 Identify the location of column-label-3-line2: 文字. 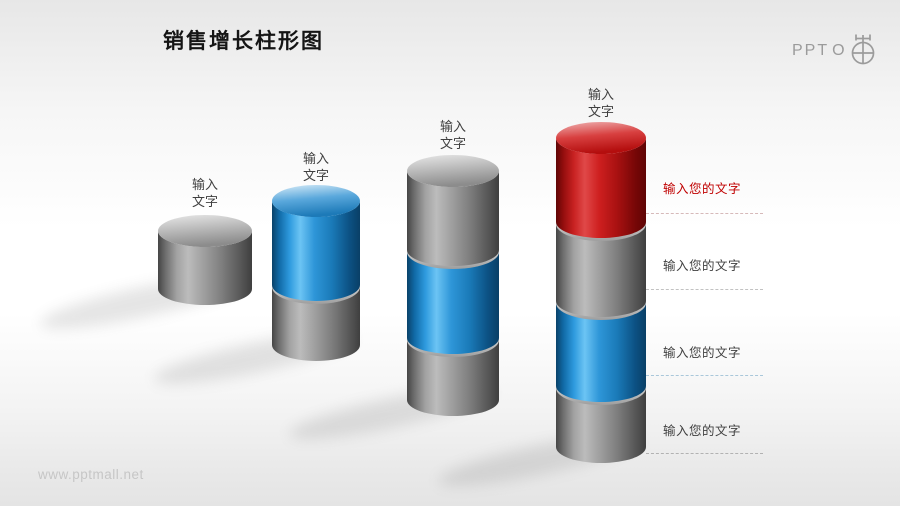
(453, 143).